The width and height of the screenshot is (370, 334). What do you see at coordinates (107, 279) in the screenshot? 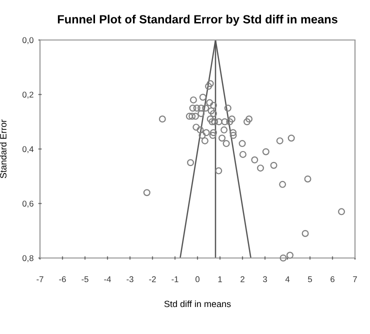
I see `x-tick-label: -4` at bounding box center [107, 279].